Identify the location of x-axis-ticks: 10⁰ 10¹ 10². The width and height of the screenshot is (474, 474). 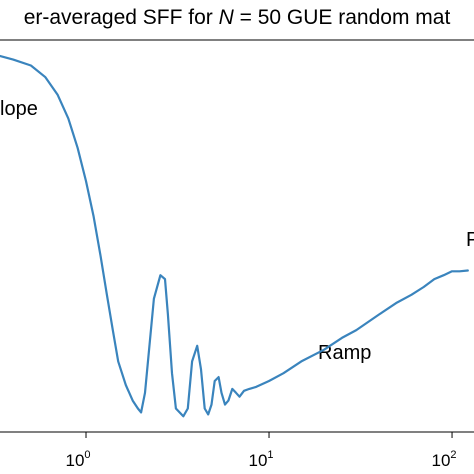
(261, 451).